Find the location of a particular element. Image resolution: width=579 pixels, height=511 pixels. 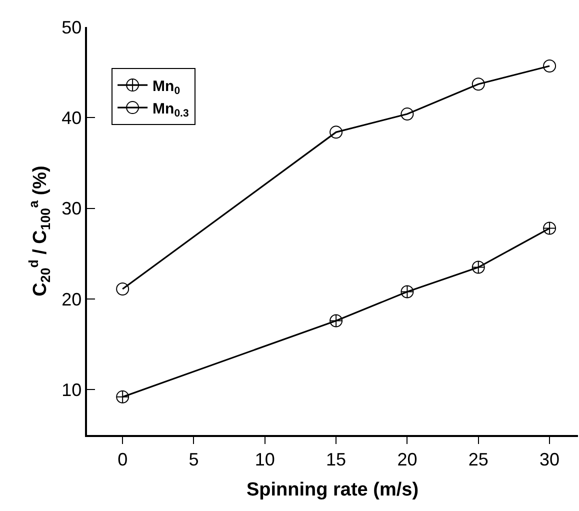

x-tick-label: 5 is located at coordinates (193, 459).